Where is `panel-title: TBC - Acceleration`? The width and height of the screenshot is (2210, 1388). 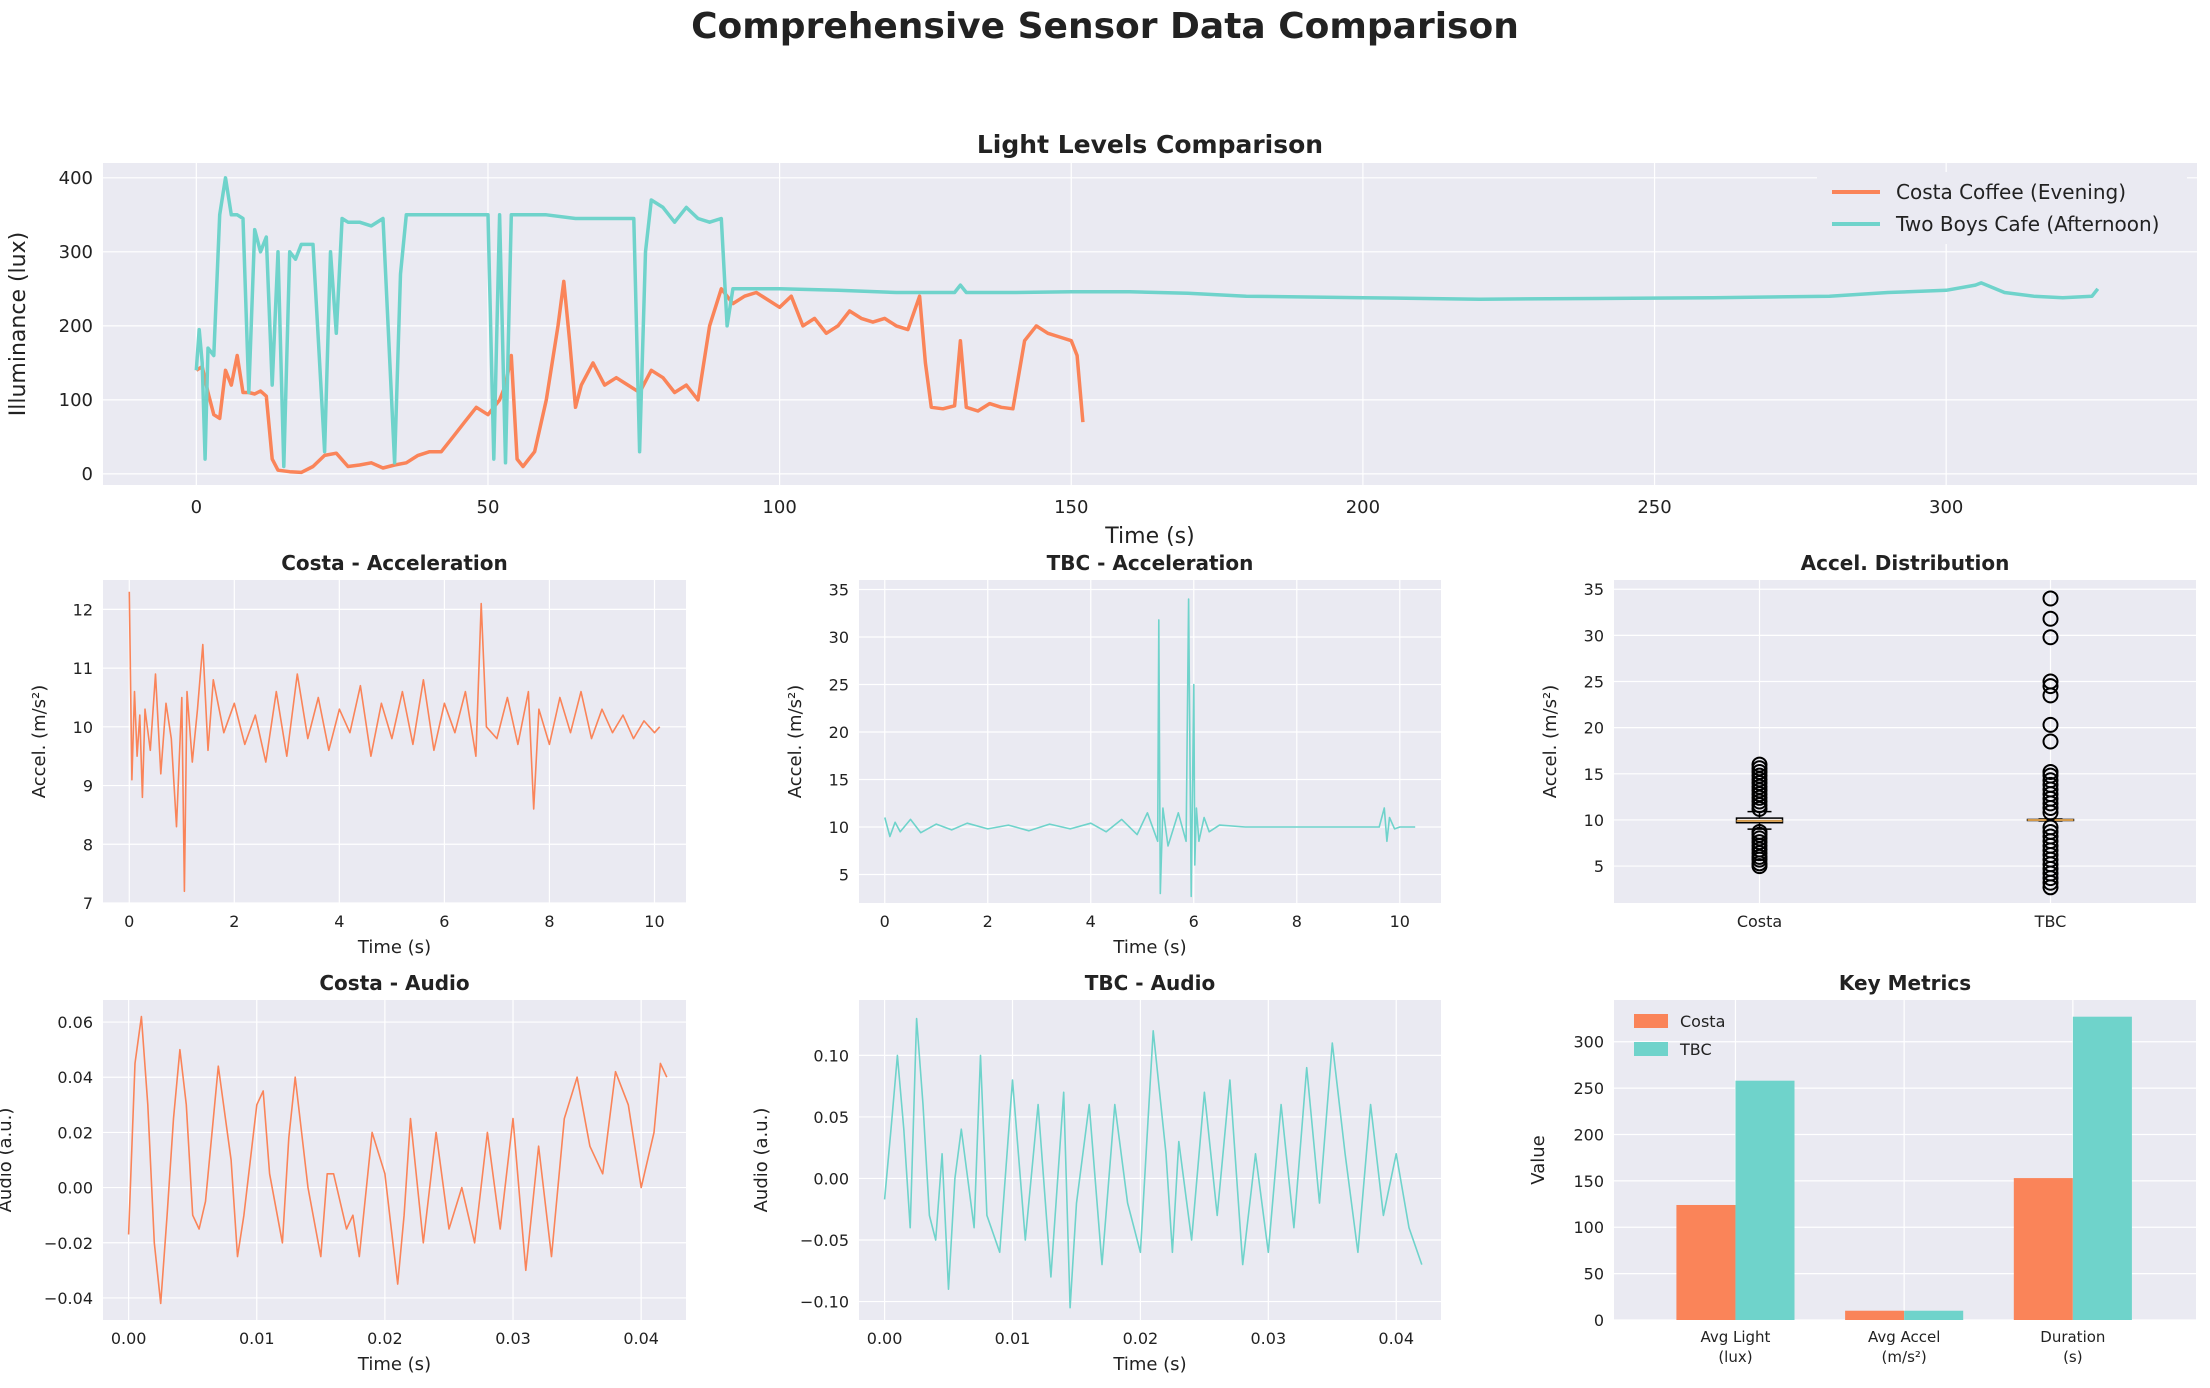 panel-title: TBC - Acceleration is located at coordinates (1150, 563).